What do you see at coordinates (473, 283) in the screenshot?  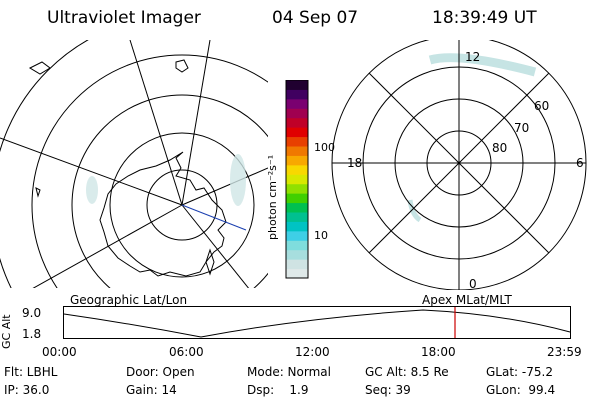 I see `mlt-label-bottom: 0` at bounding box center [473, 283].